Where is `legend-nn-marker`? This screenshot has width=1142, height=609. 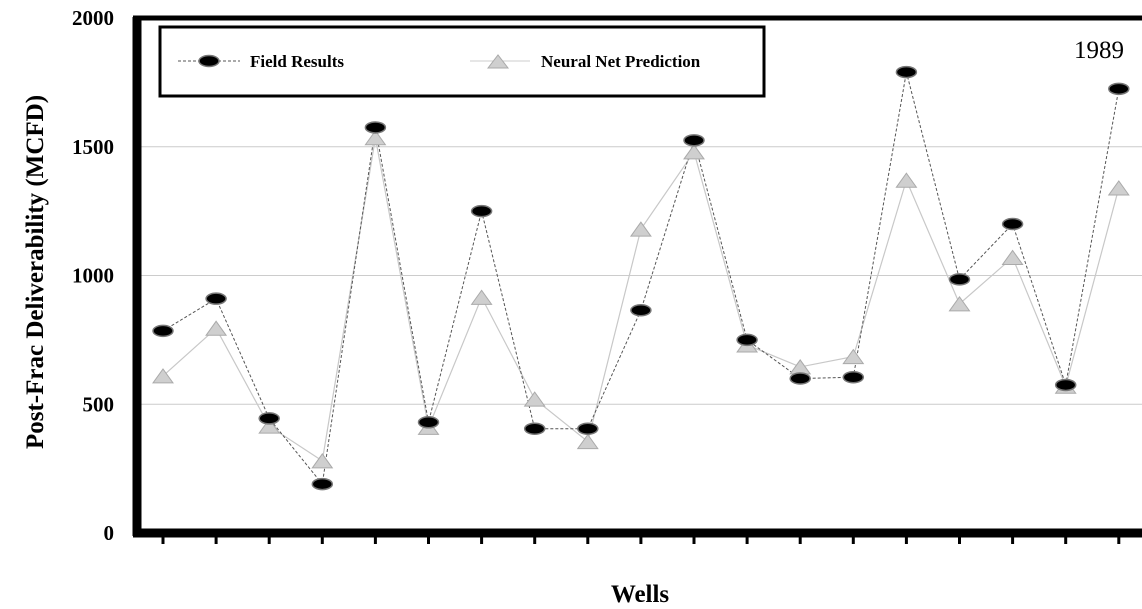 legend-nn-marker is located at coordinates (498, 61).